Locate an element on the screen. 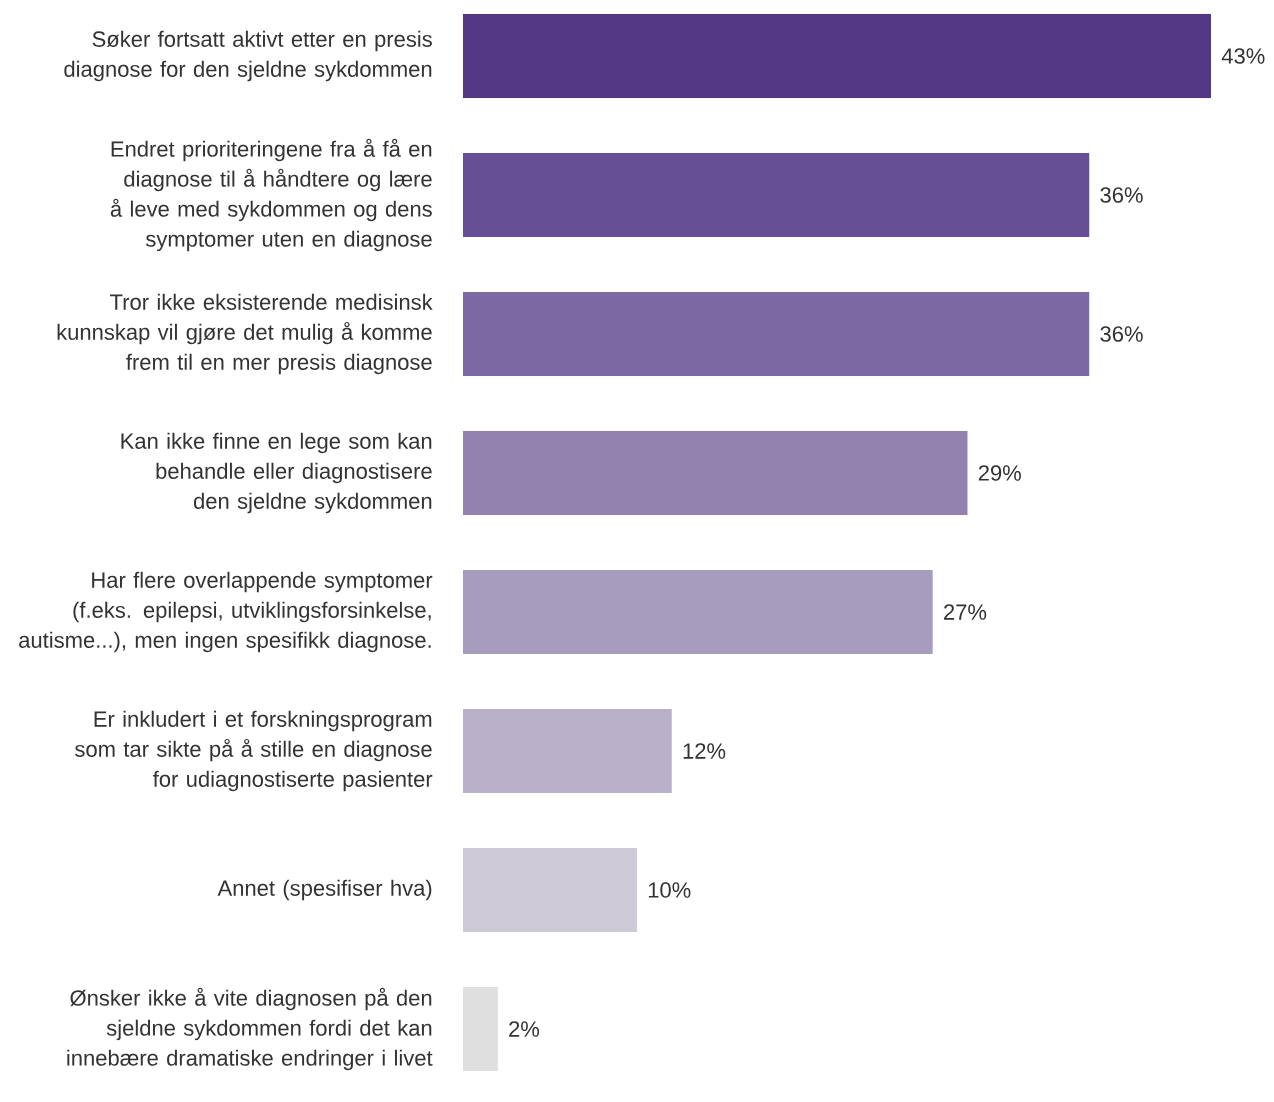 Image resolution: width=1274 pixels, height=1102 pixels. y-tick-label: Ønsker ikke å vite diagnosen på den sjeldne sykdommen fordi det kan innebære dramatiske endringer i livet is located at coordinates (250, 1029).